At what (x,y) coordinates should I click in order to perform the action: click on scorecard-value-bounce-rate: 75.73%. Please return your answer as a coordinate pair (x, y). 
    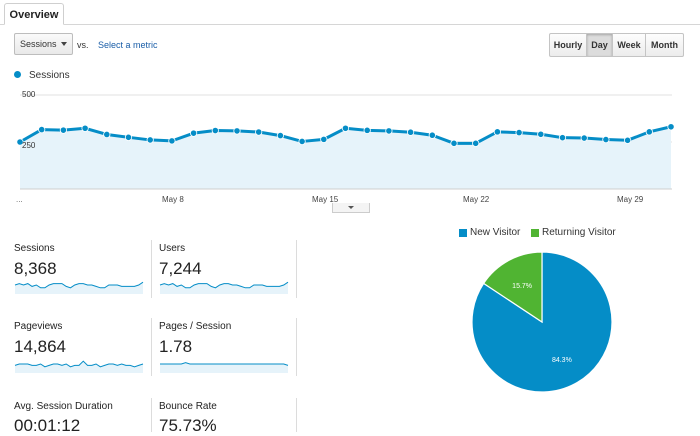
    Looking at the image, I should click on (188, 425).